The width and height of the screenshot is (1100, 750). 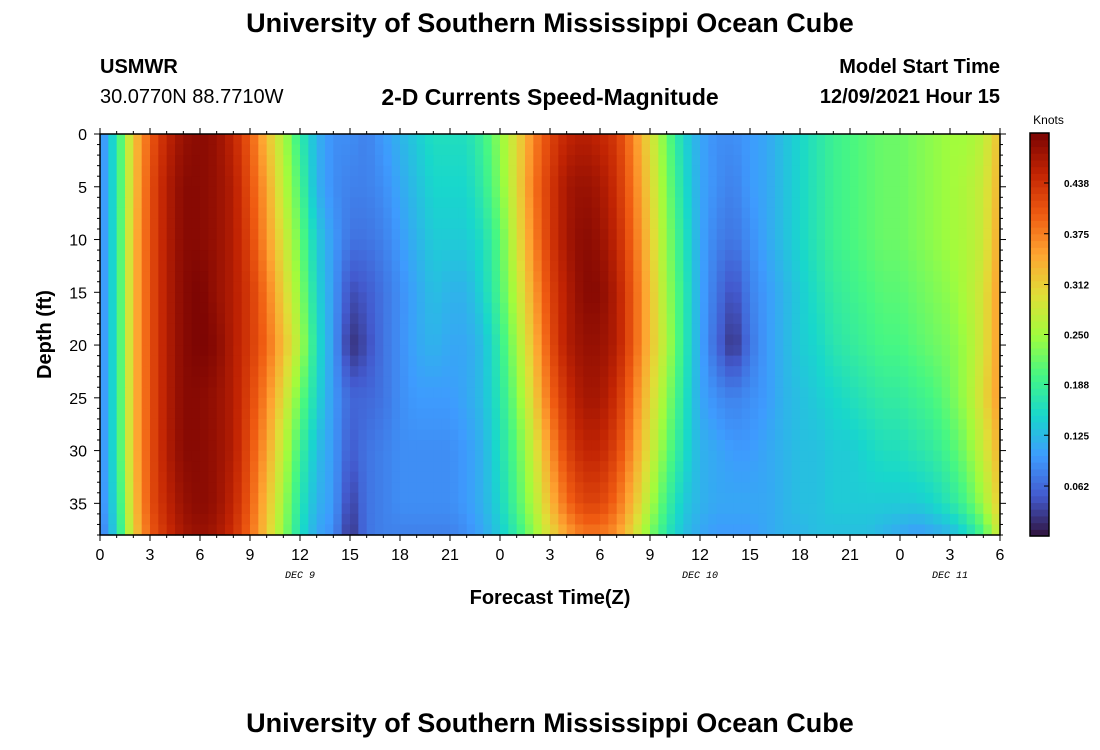 What do you see at coordinates (950, 576) in the screenshot?
I see `date-label: DEC 11` at bounding box center [950, 576].